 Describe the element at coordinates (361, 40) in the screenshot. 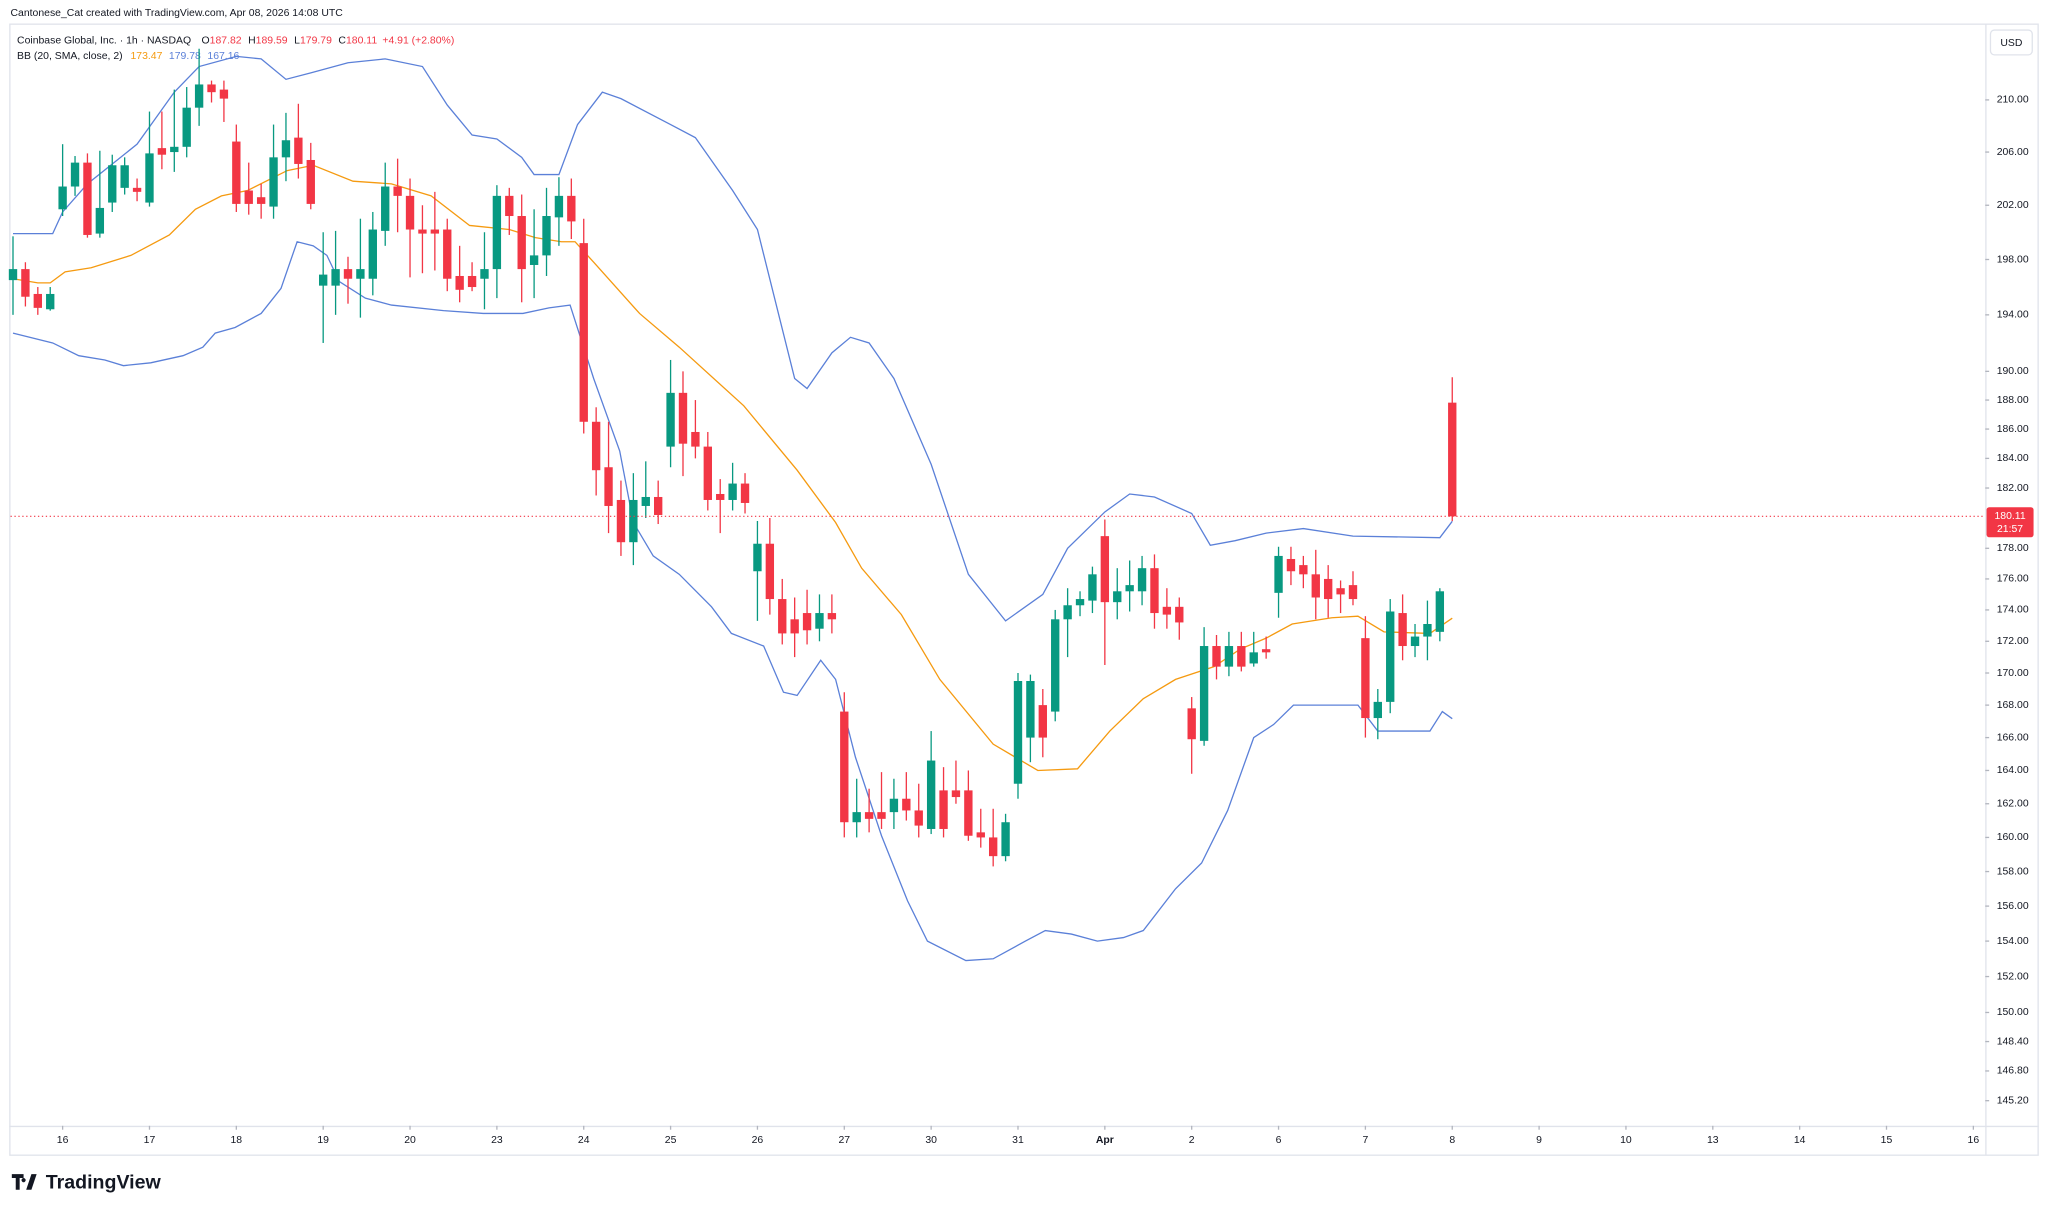

I see `legend-value: 180.11` at that location.